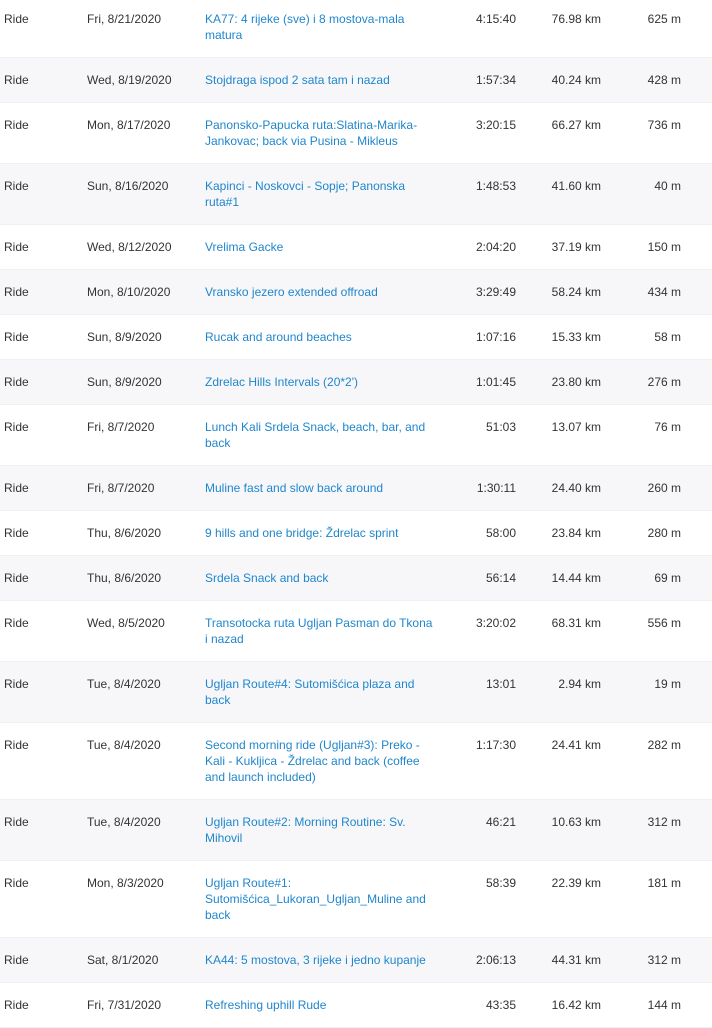 This screenshot has height=1028, width=712. What do you see at coordinates (267, 578) in the screenshot?
I see `activity-link: Srdela Snack and back` at bounding box center [267, 578].